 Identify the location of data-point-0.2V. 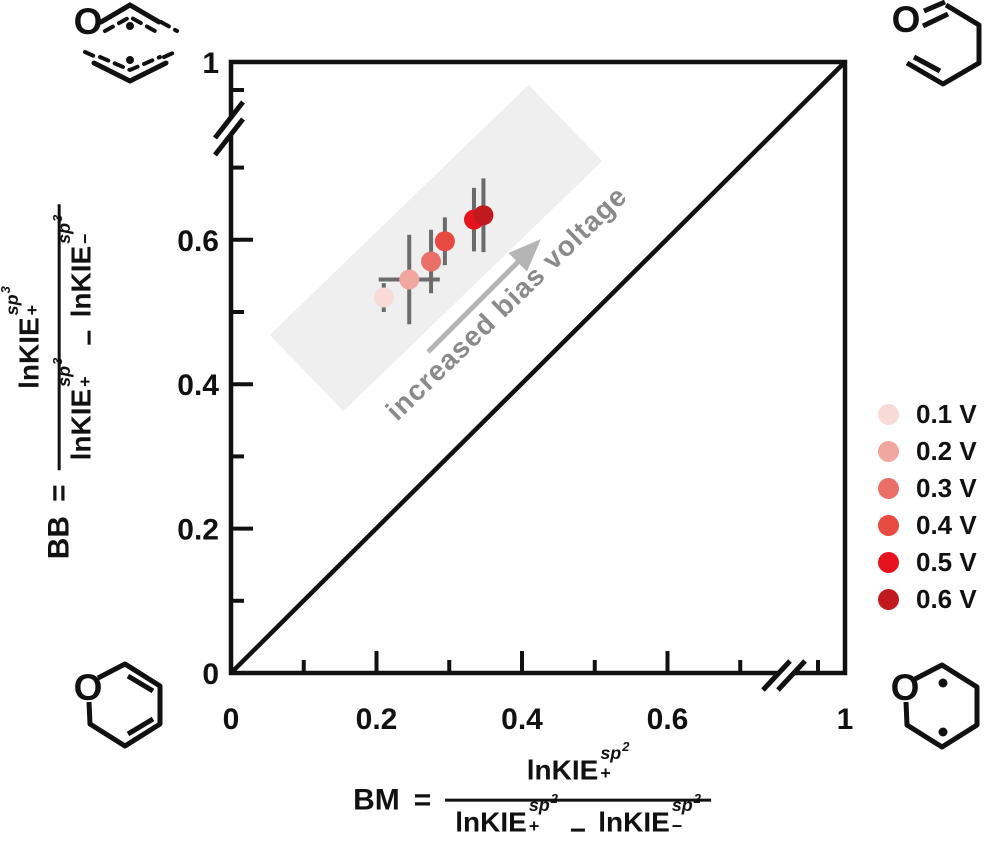
(409, 279).